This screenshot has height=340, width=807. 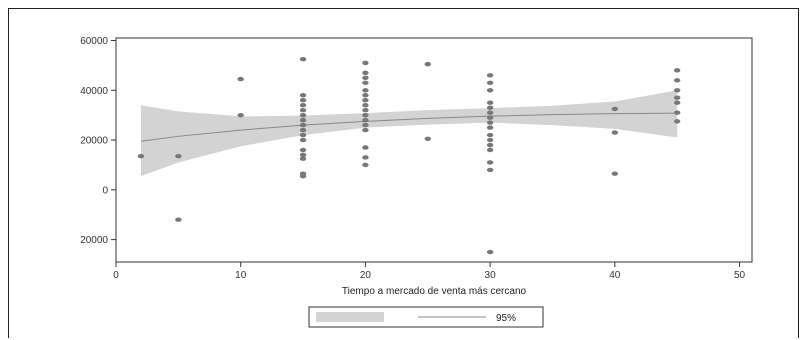 I want to click on y-tick-label: 40000, so click(x=94, y=91).